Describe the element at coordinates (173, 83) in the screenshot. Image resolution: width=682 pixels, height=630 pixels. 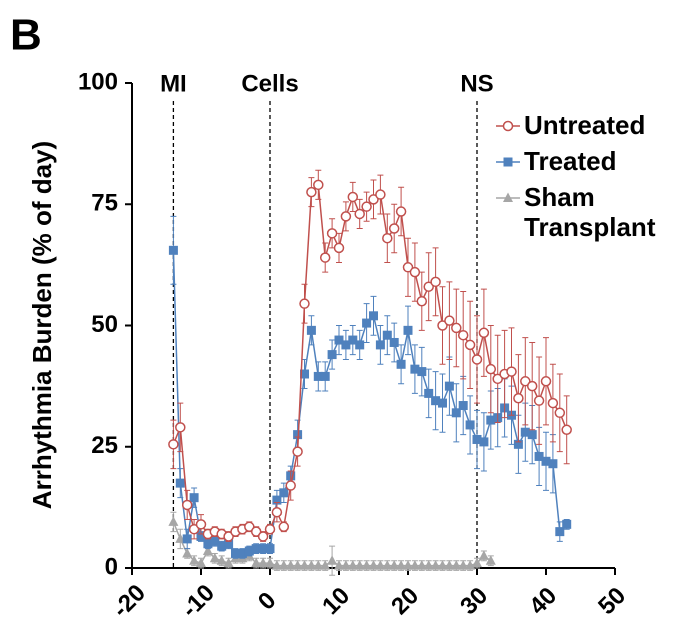
I see `event-label: MI` at that location.